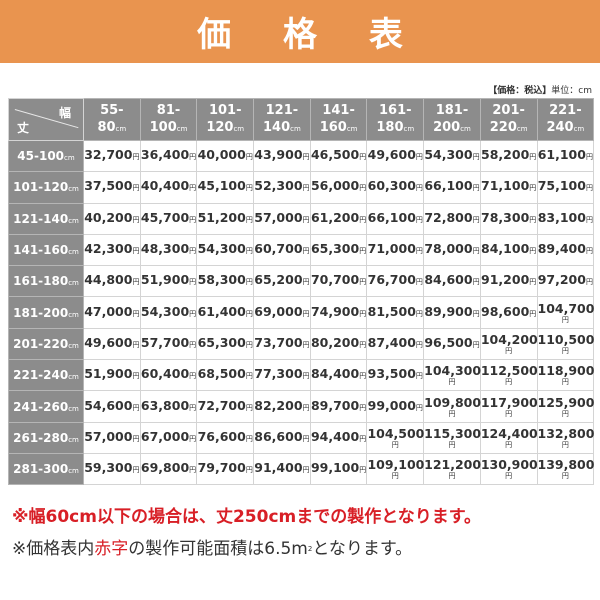 The height and width of the screenshot is (600, 600). I want to click on price-cell: 76,700円, so click(395, 281).